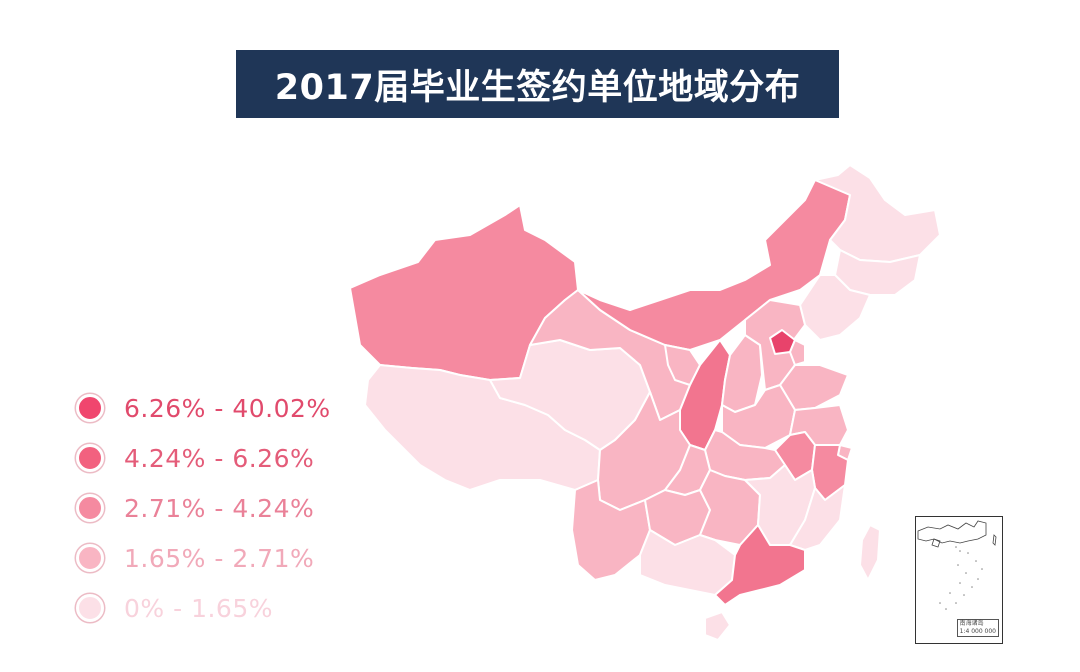  What do you see at coordinates (219, 458) in the screenshot?
I see `legend-label: 4.24% - 6.26%` at bounding box center [219, 458].